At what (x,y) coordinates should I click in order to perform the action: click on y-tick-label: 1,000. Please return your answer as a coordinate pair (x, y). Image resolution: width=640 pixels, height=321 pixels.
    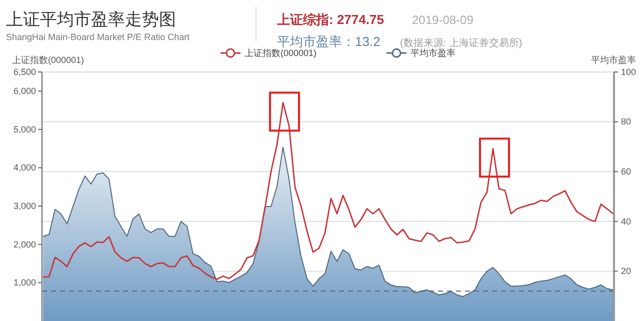
    Looking at the image, I should click on (24, 283).